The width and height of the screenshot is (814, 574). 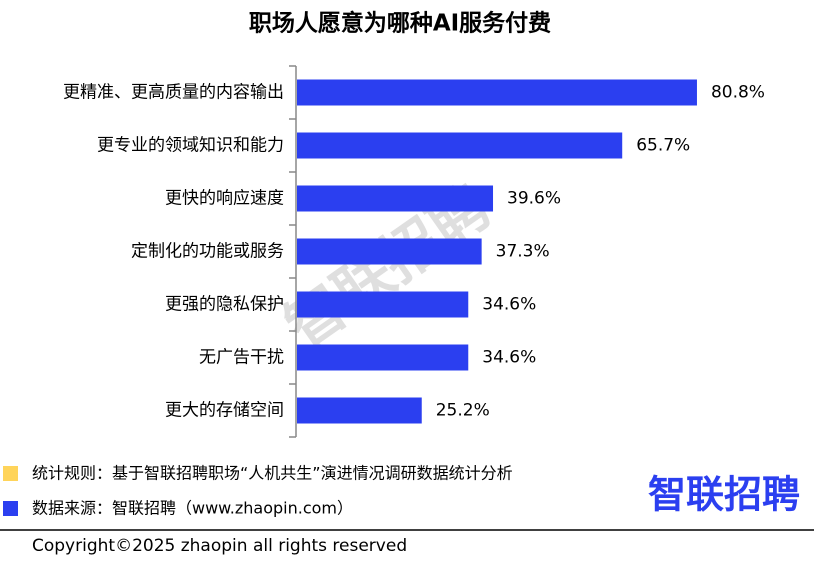 I want to click on chart-title: 职场人愿意为哪种AI服务付费, so click(x=400, y=23).